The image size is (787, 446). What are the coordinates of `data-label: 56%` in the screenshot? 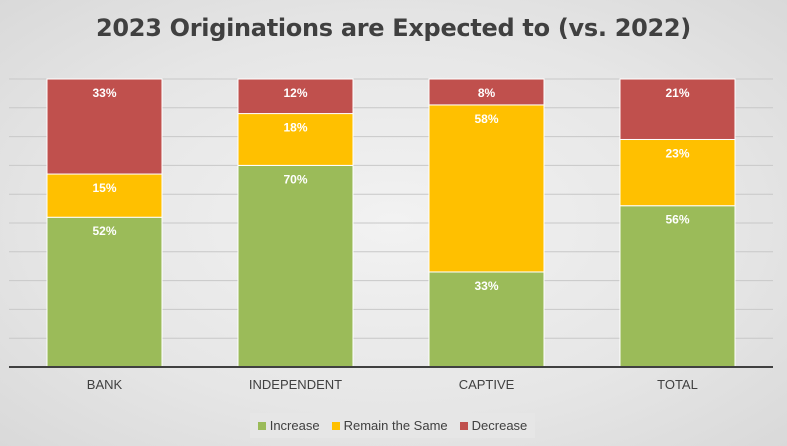 It's located at (677, 220).